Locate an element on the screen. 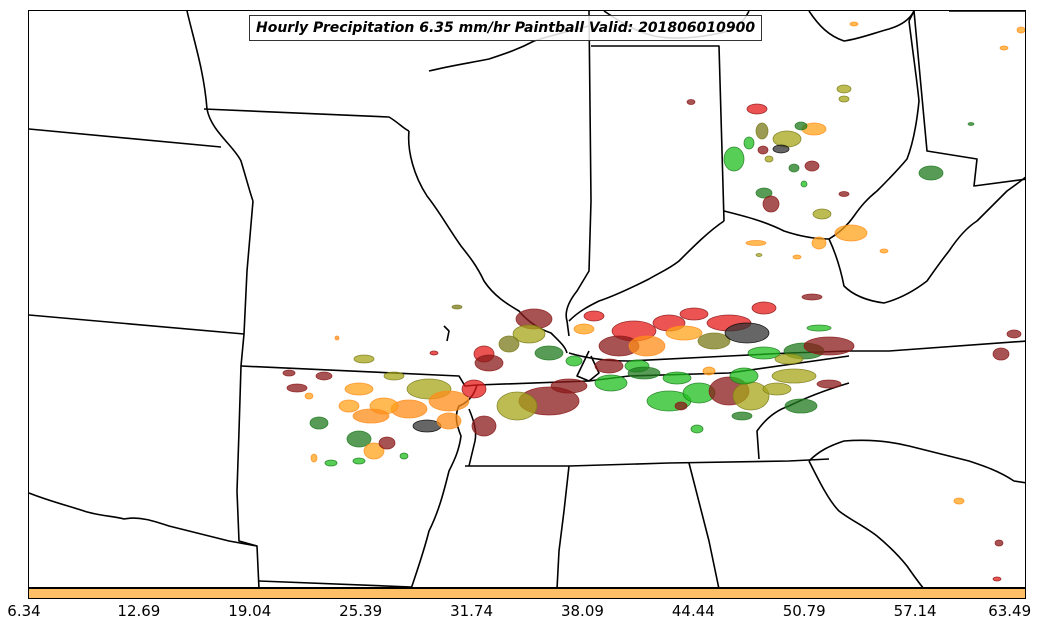 This screenshot has width=1060, height=633. colorbar-tick-label: 31.74 is located at coordinates (472, 611).